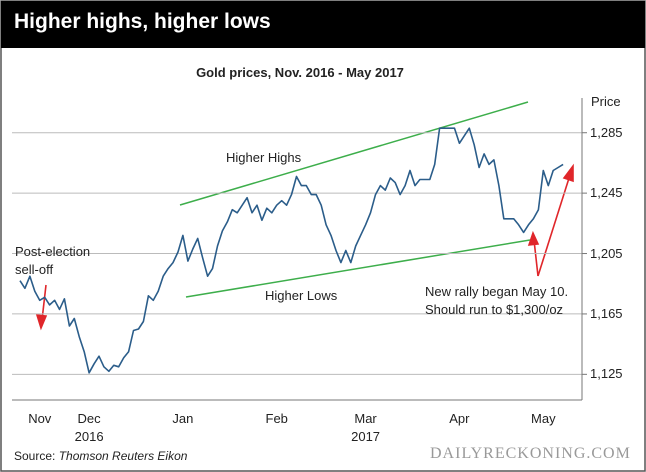 The height and width of the screenshot is (472, 646). I want to click on trend-high, so click(354, 153).